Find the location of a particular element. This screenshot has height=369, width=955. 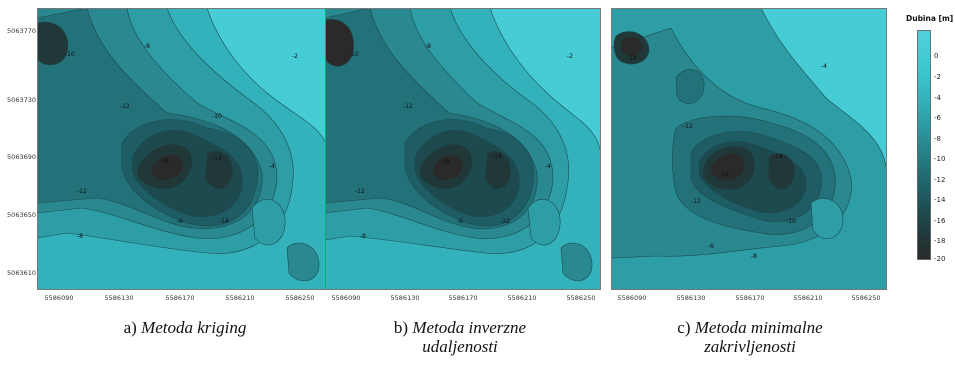

caption-panel-c: c) Metoda minimalne zakrivljenosti is located at coordinates (750, 337).